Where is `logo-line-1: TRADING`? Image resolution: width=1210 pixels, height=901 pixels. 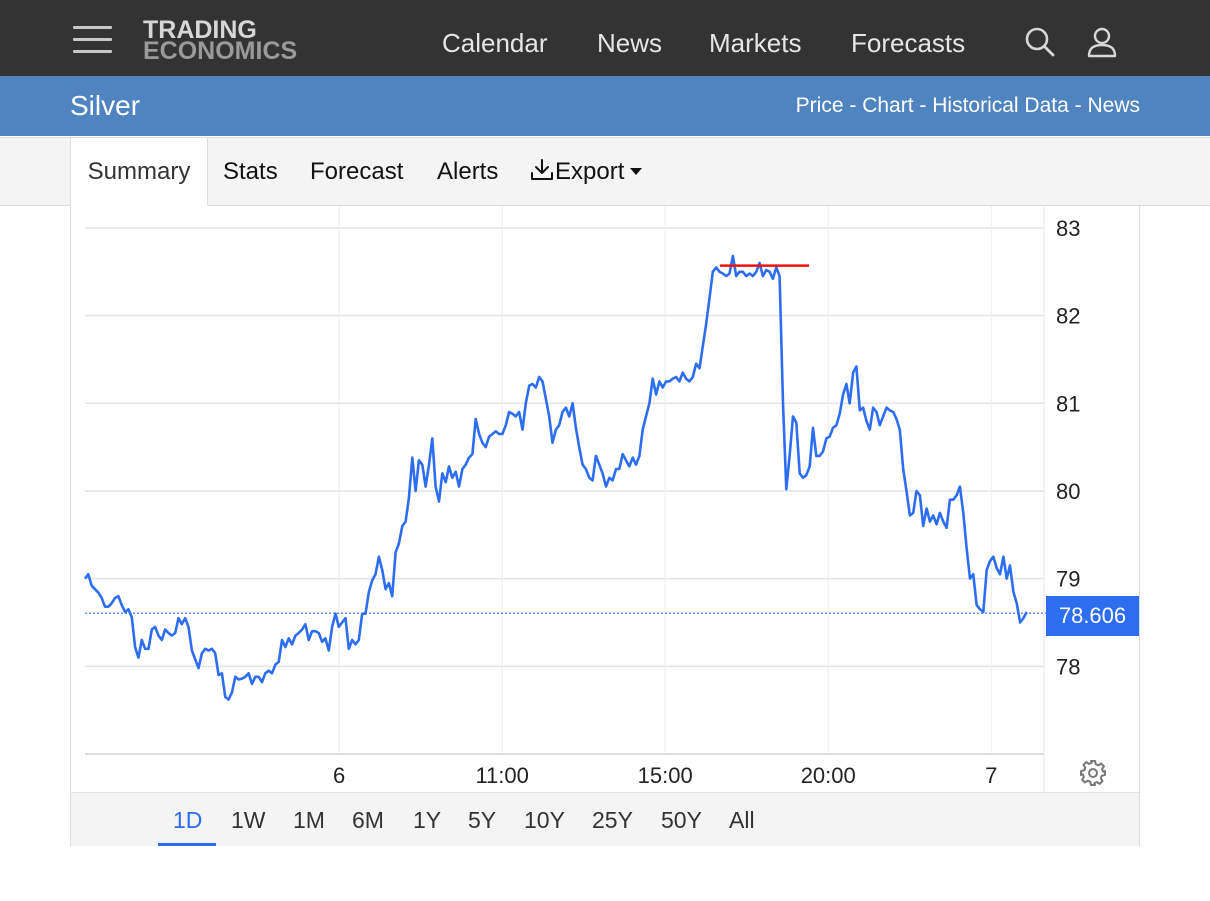 logo-line-1: TRADING is located at coordinates (200, 30).